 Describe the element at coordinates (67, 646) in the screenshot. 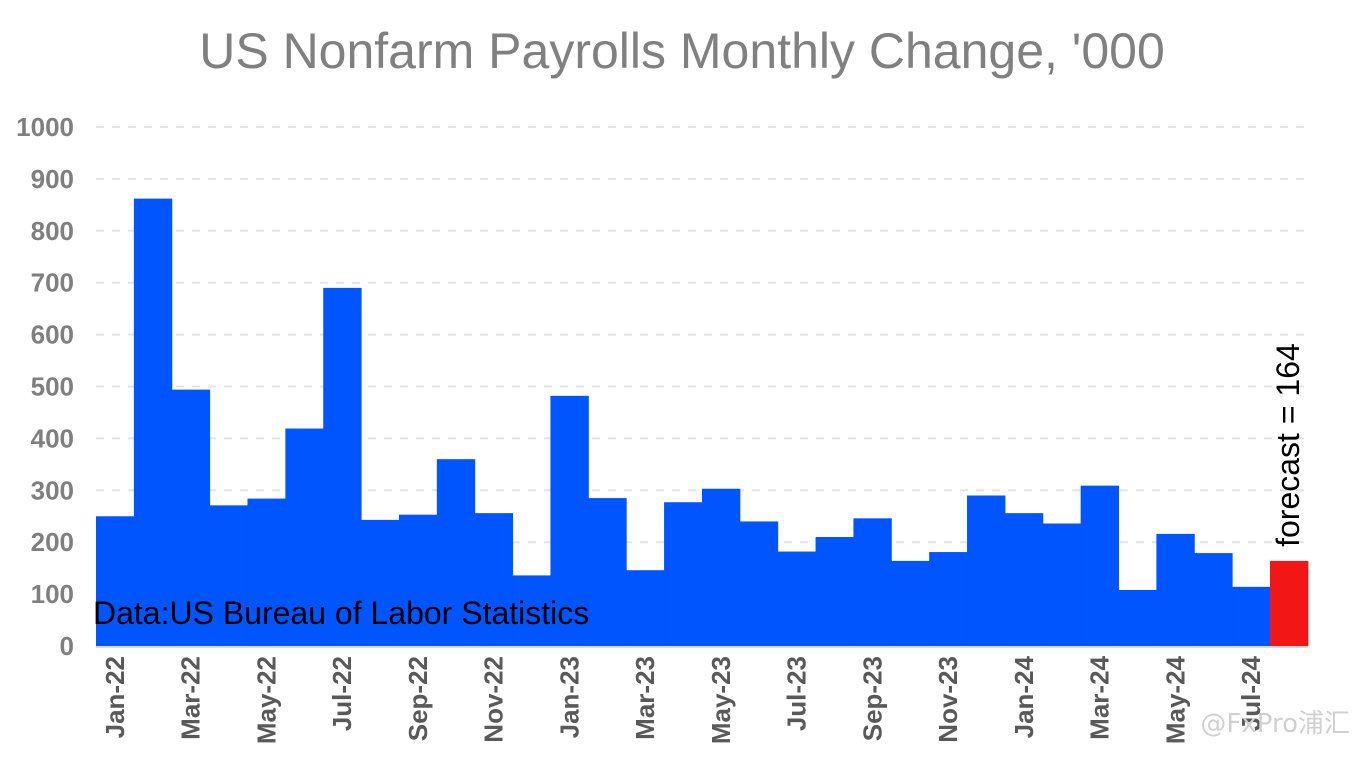

I see `y-tick-label: 0` at that location.